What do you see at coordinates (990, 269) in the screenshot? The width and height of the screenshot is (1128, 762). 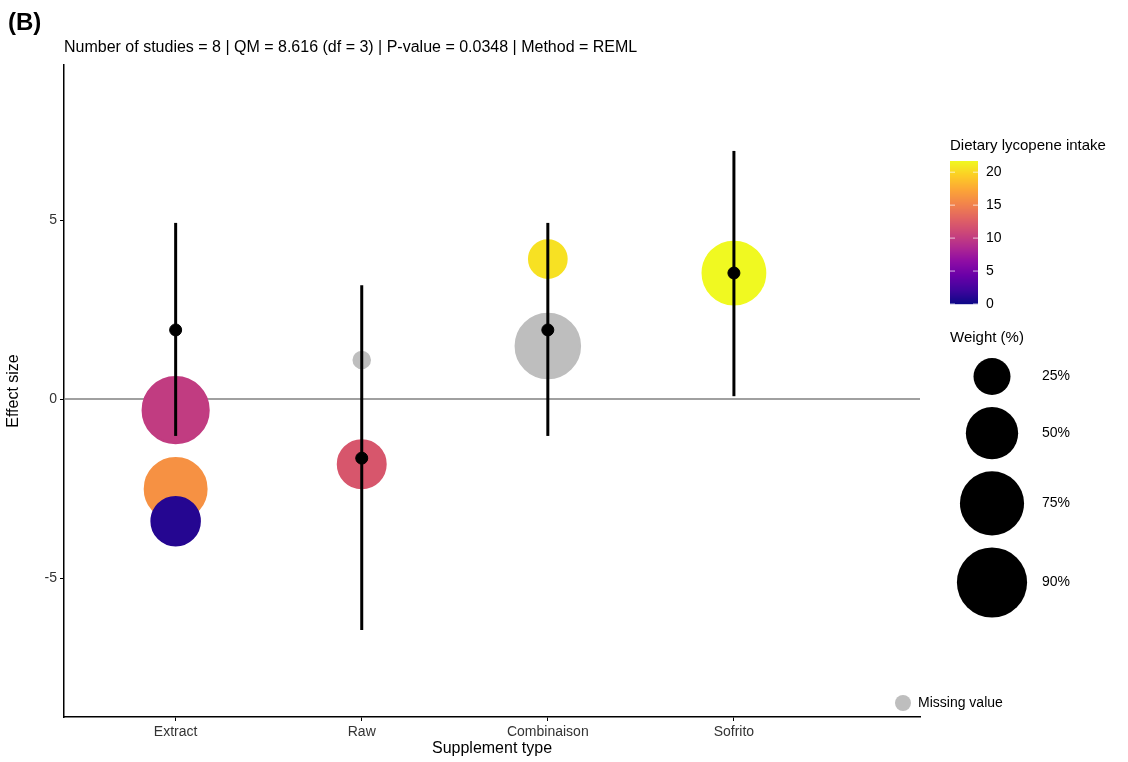 I see `color-bar-label: 5` at bounding box center [990, 269].